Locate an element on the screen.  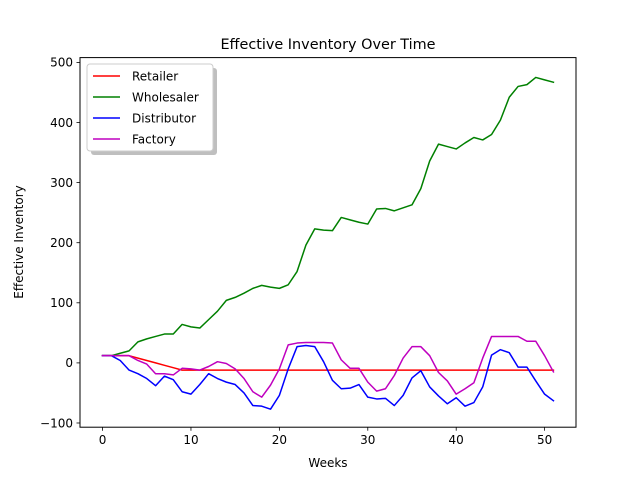
legend-label-retailer: Retailer is located at coordinates (155, 76).